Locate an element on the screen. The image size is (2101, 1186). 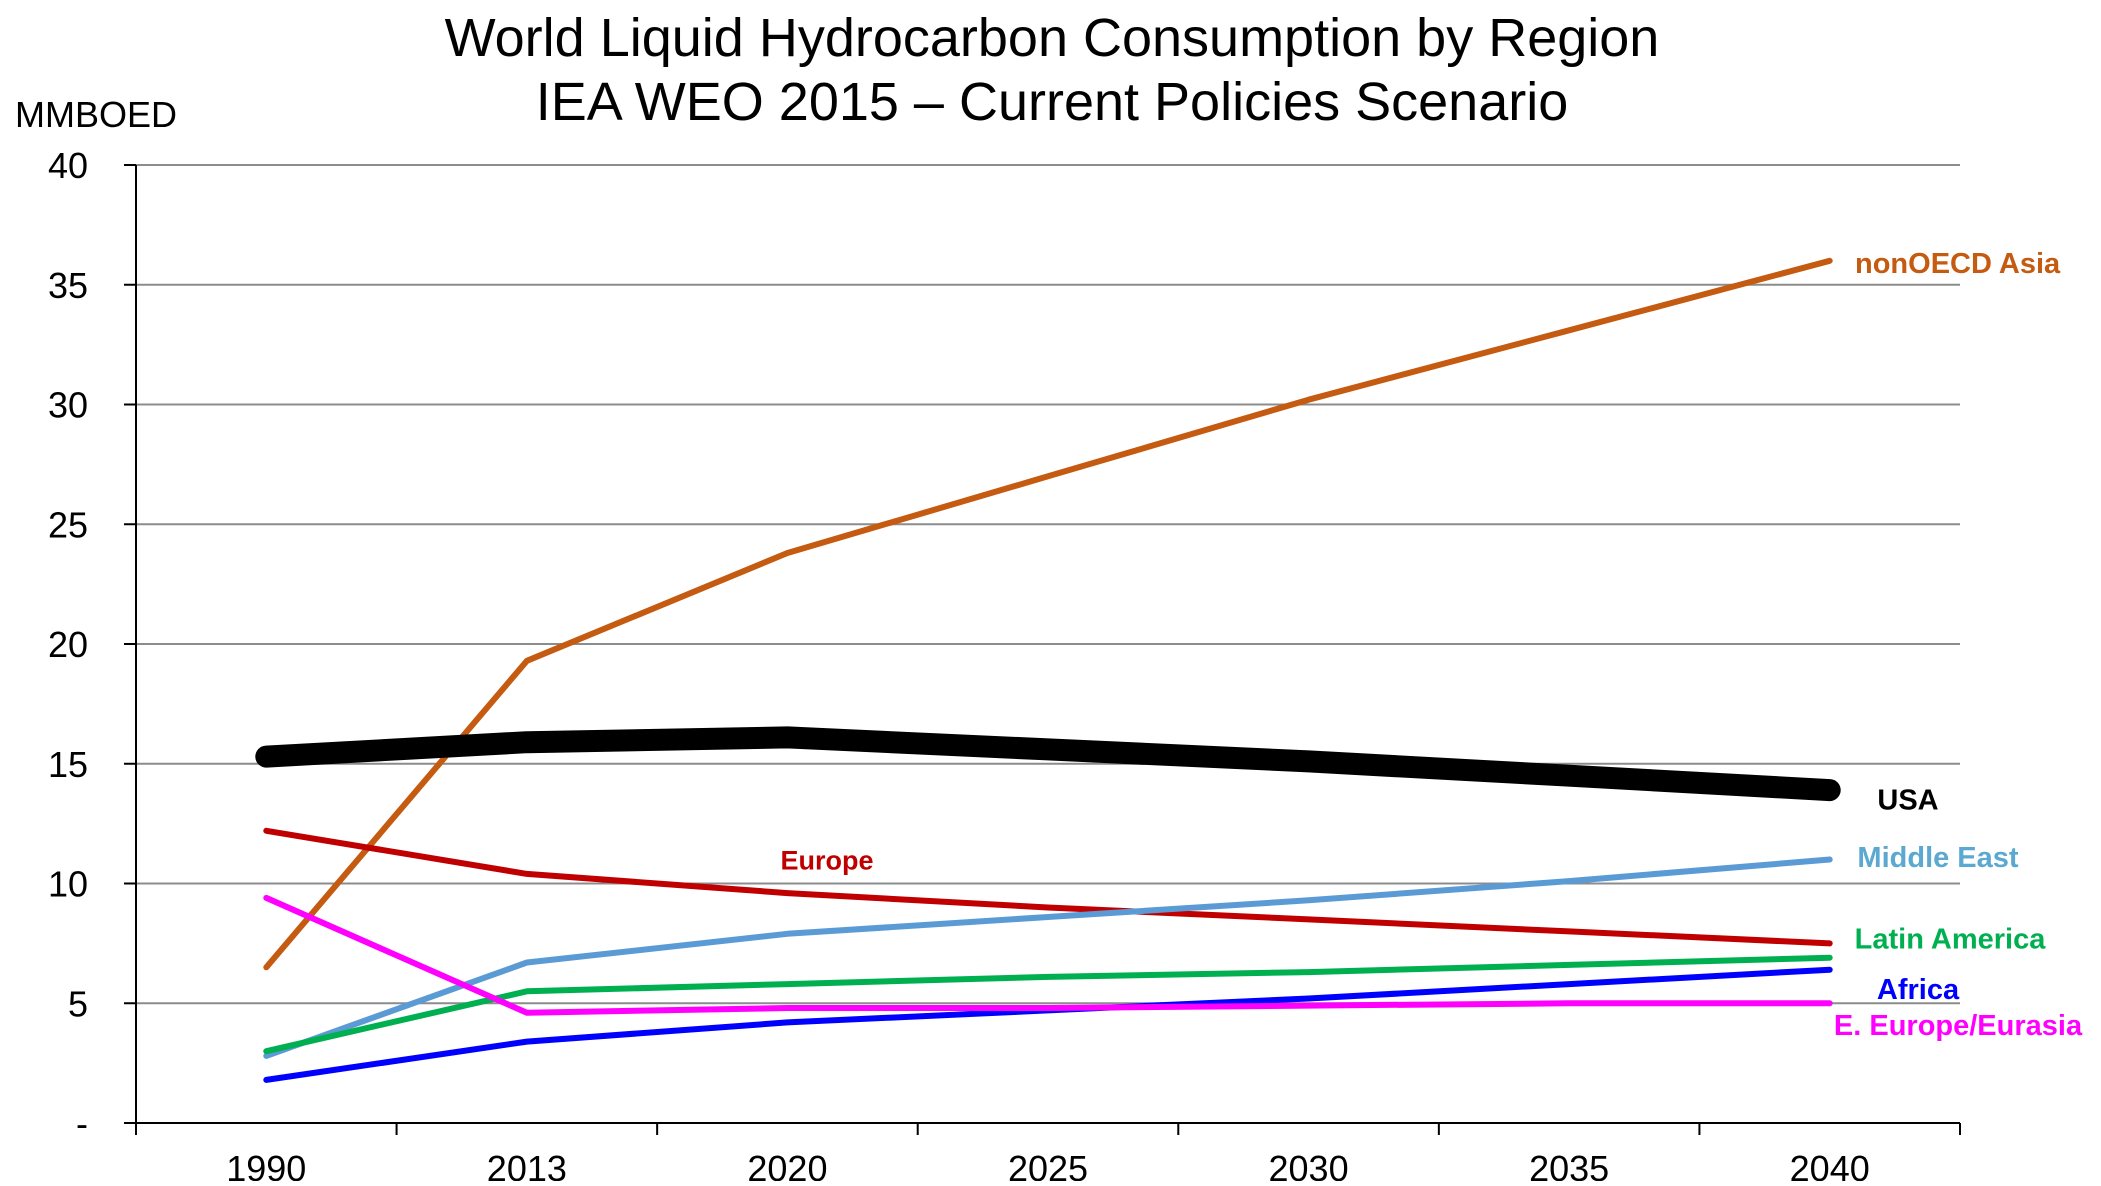
y-tick-label: 35 is located at coordinates (68, 285).